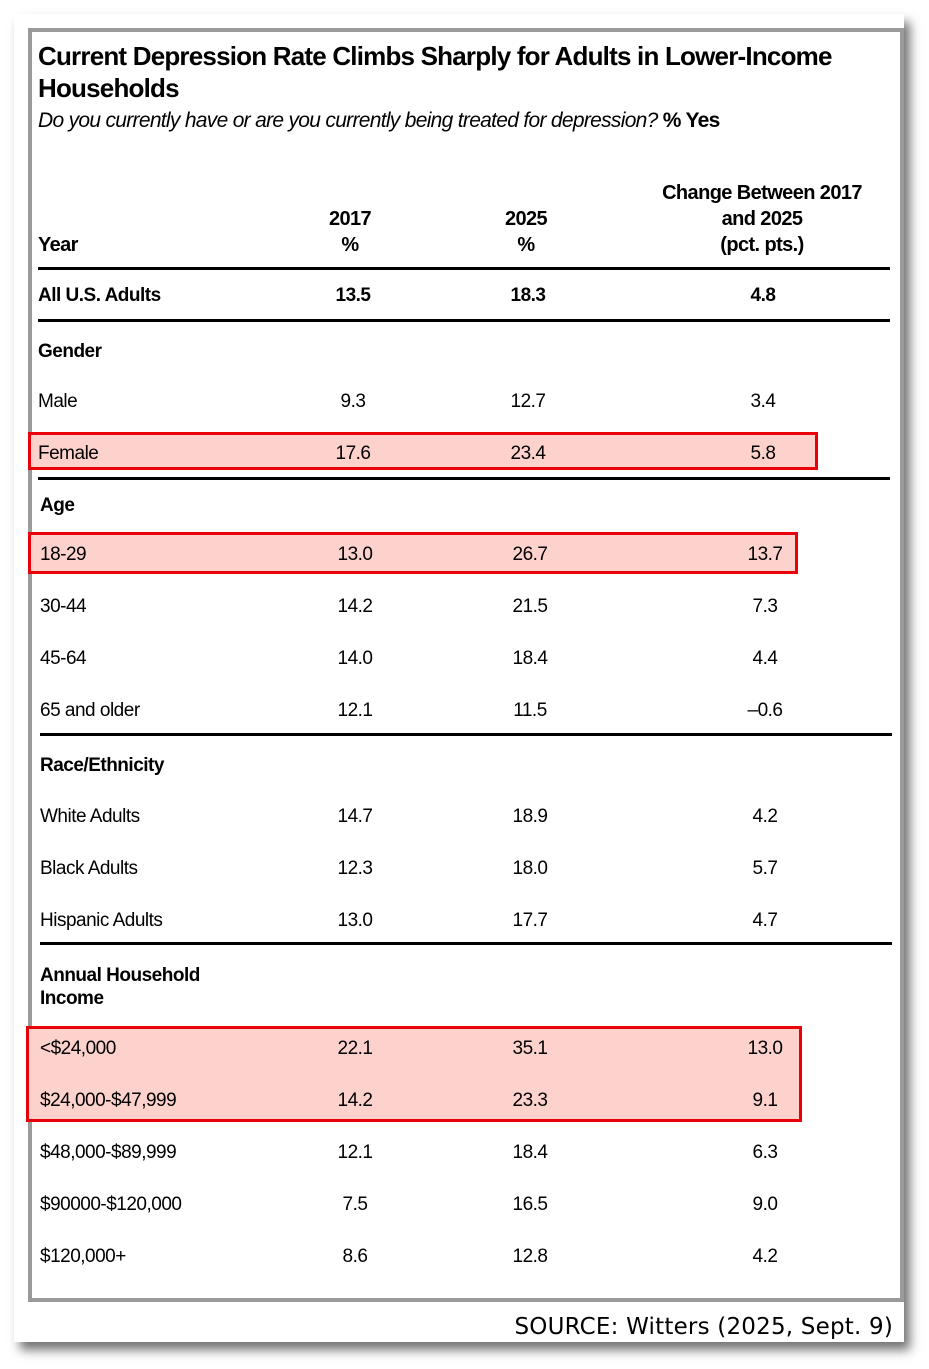 The width and height of the screenshot is (929, 1369). What do you see at coordinates (526, 219) in the screenshot?
I see `header-2025-year: 2025` at bounding box center [526, 219].